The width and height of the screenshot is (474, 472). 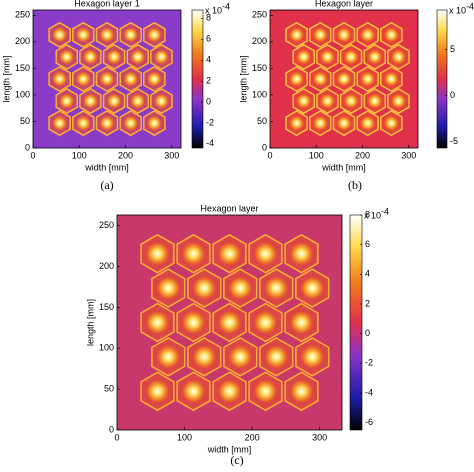 I want to click on x-tick-label: 200, so click(x=362, y=155).